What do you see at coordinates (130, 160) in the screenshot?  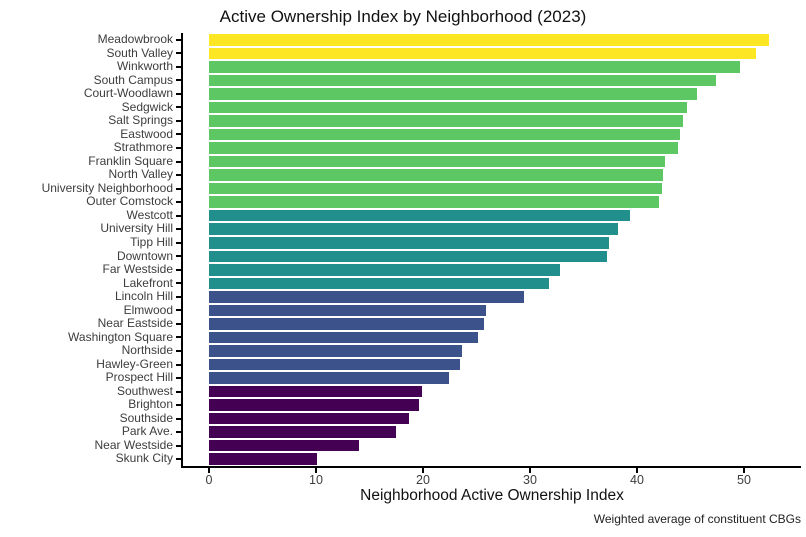 I see `y-axis-label: Franklin Square` at bounding box center [130, 160].